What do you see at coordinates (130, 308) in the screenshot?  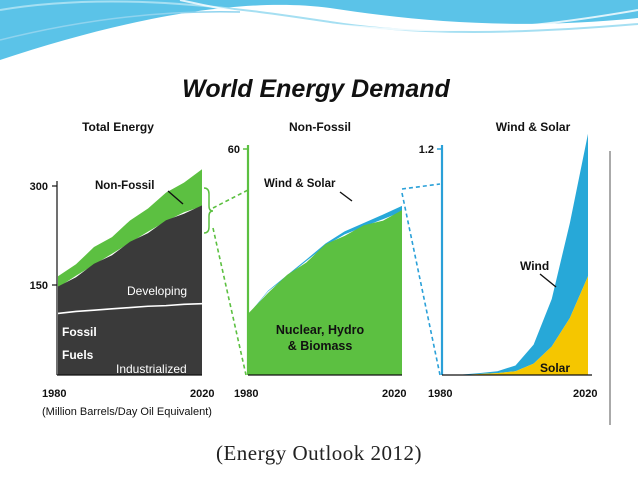 I see `line-developing-industrialized-divider` at bounding box center [130, 308].